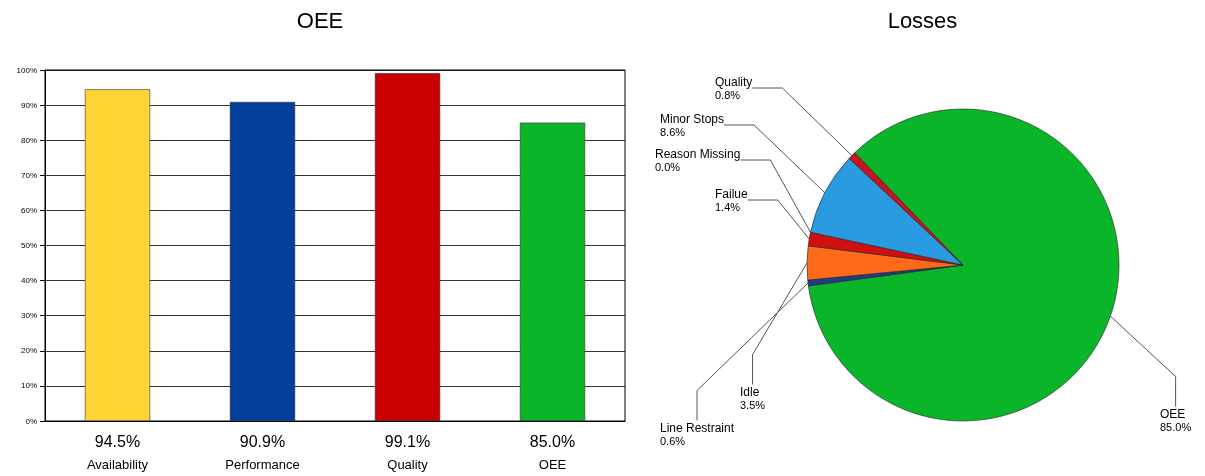 The width and height of the screenshot is (1205, 476). I want to click on slice-label: Minor Stops, so click(692, 118).